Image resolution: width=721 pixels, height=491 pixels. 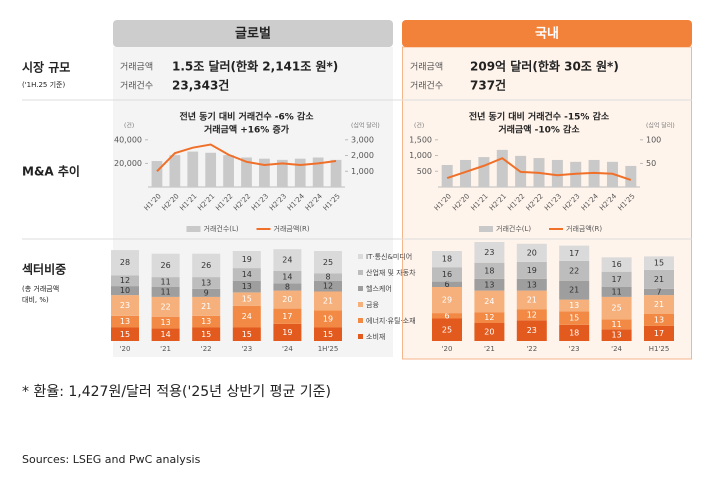 What do you see at coordinates (447, 349) in the screenshot?
I see `x-tick-label: '20` at bounding box center [447, 349].